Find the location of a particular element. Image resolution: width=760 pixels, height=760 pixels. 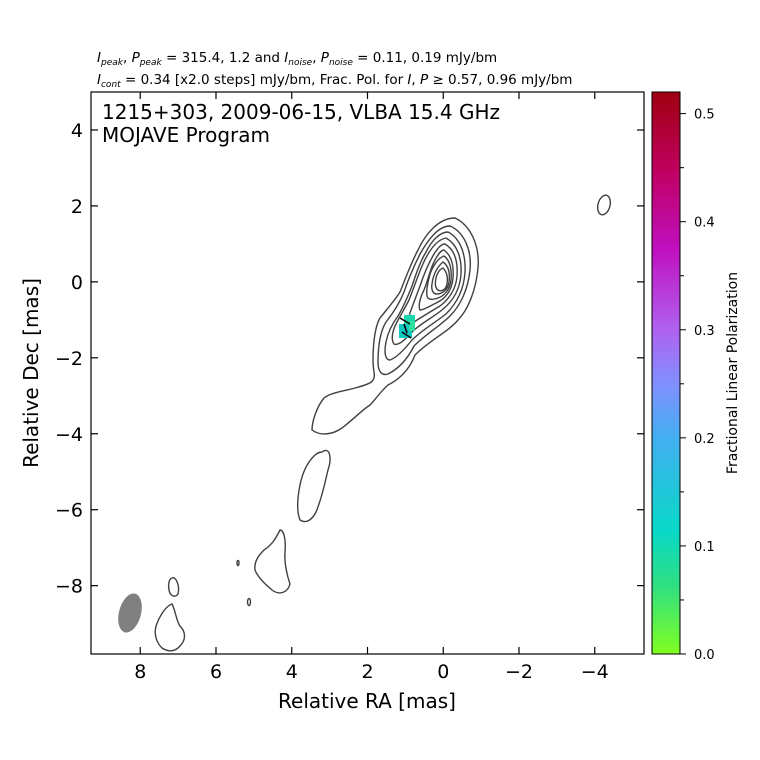

contour-isolated-ne is located at coordinates (604, 205).